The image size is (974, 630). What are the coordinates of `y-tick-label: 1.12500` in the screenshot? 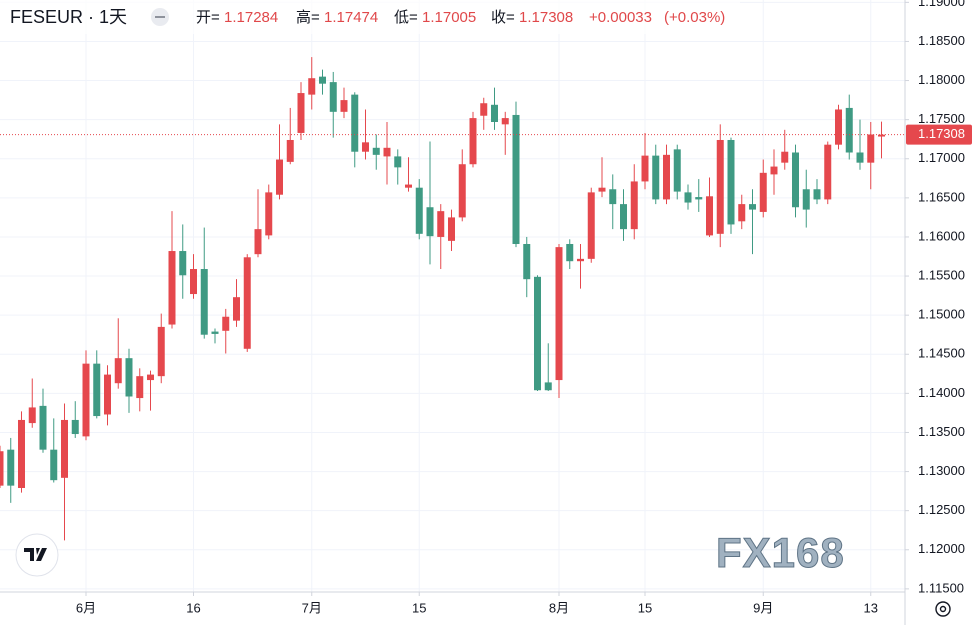 It's located at (941, 509).